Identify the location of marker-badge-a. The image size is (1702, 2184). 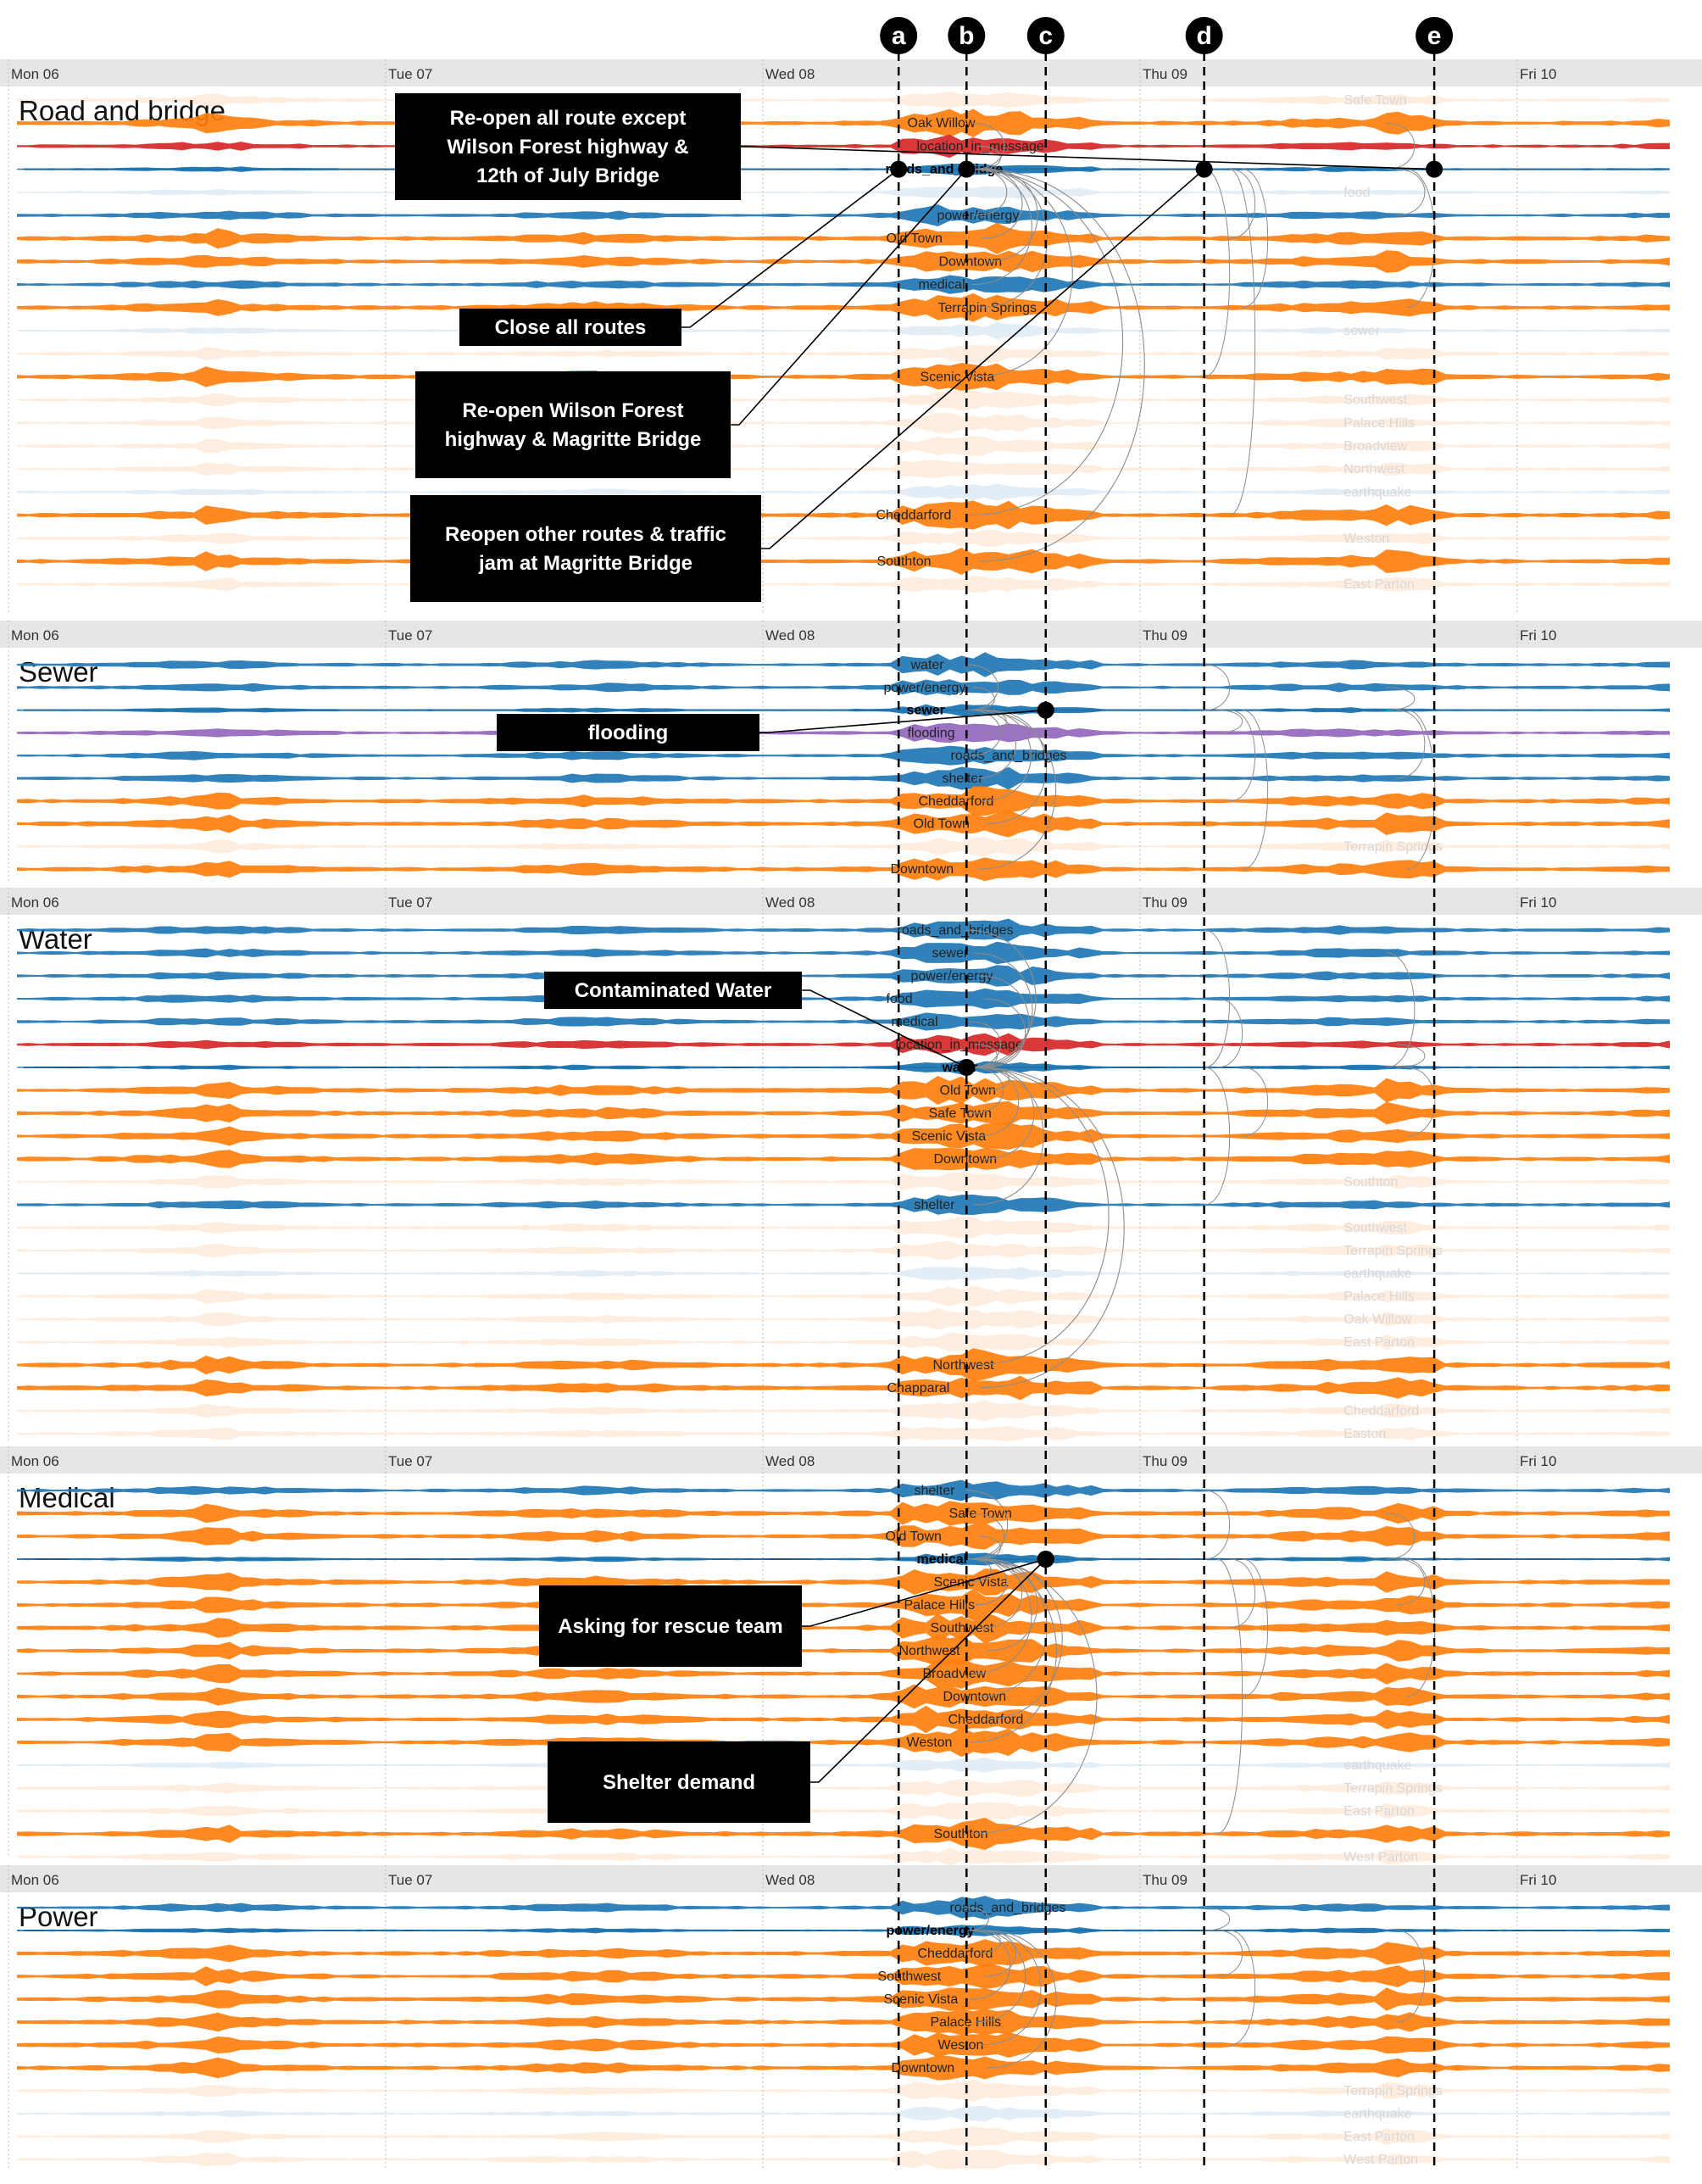
(899, 35).